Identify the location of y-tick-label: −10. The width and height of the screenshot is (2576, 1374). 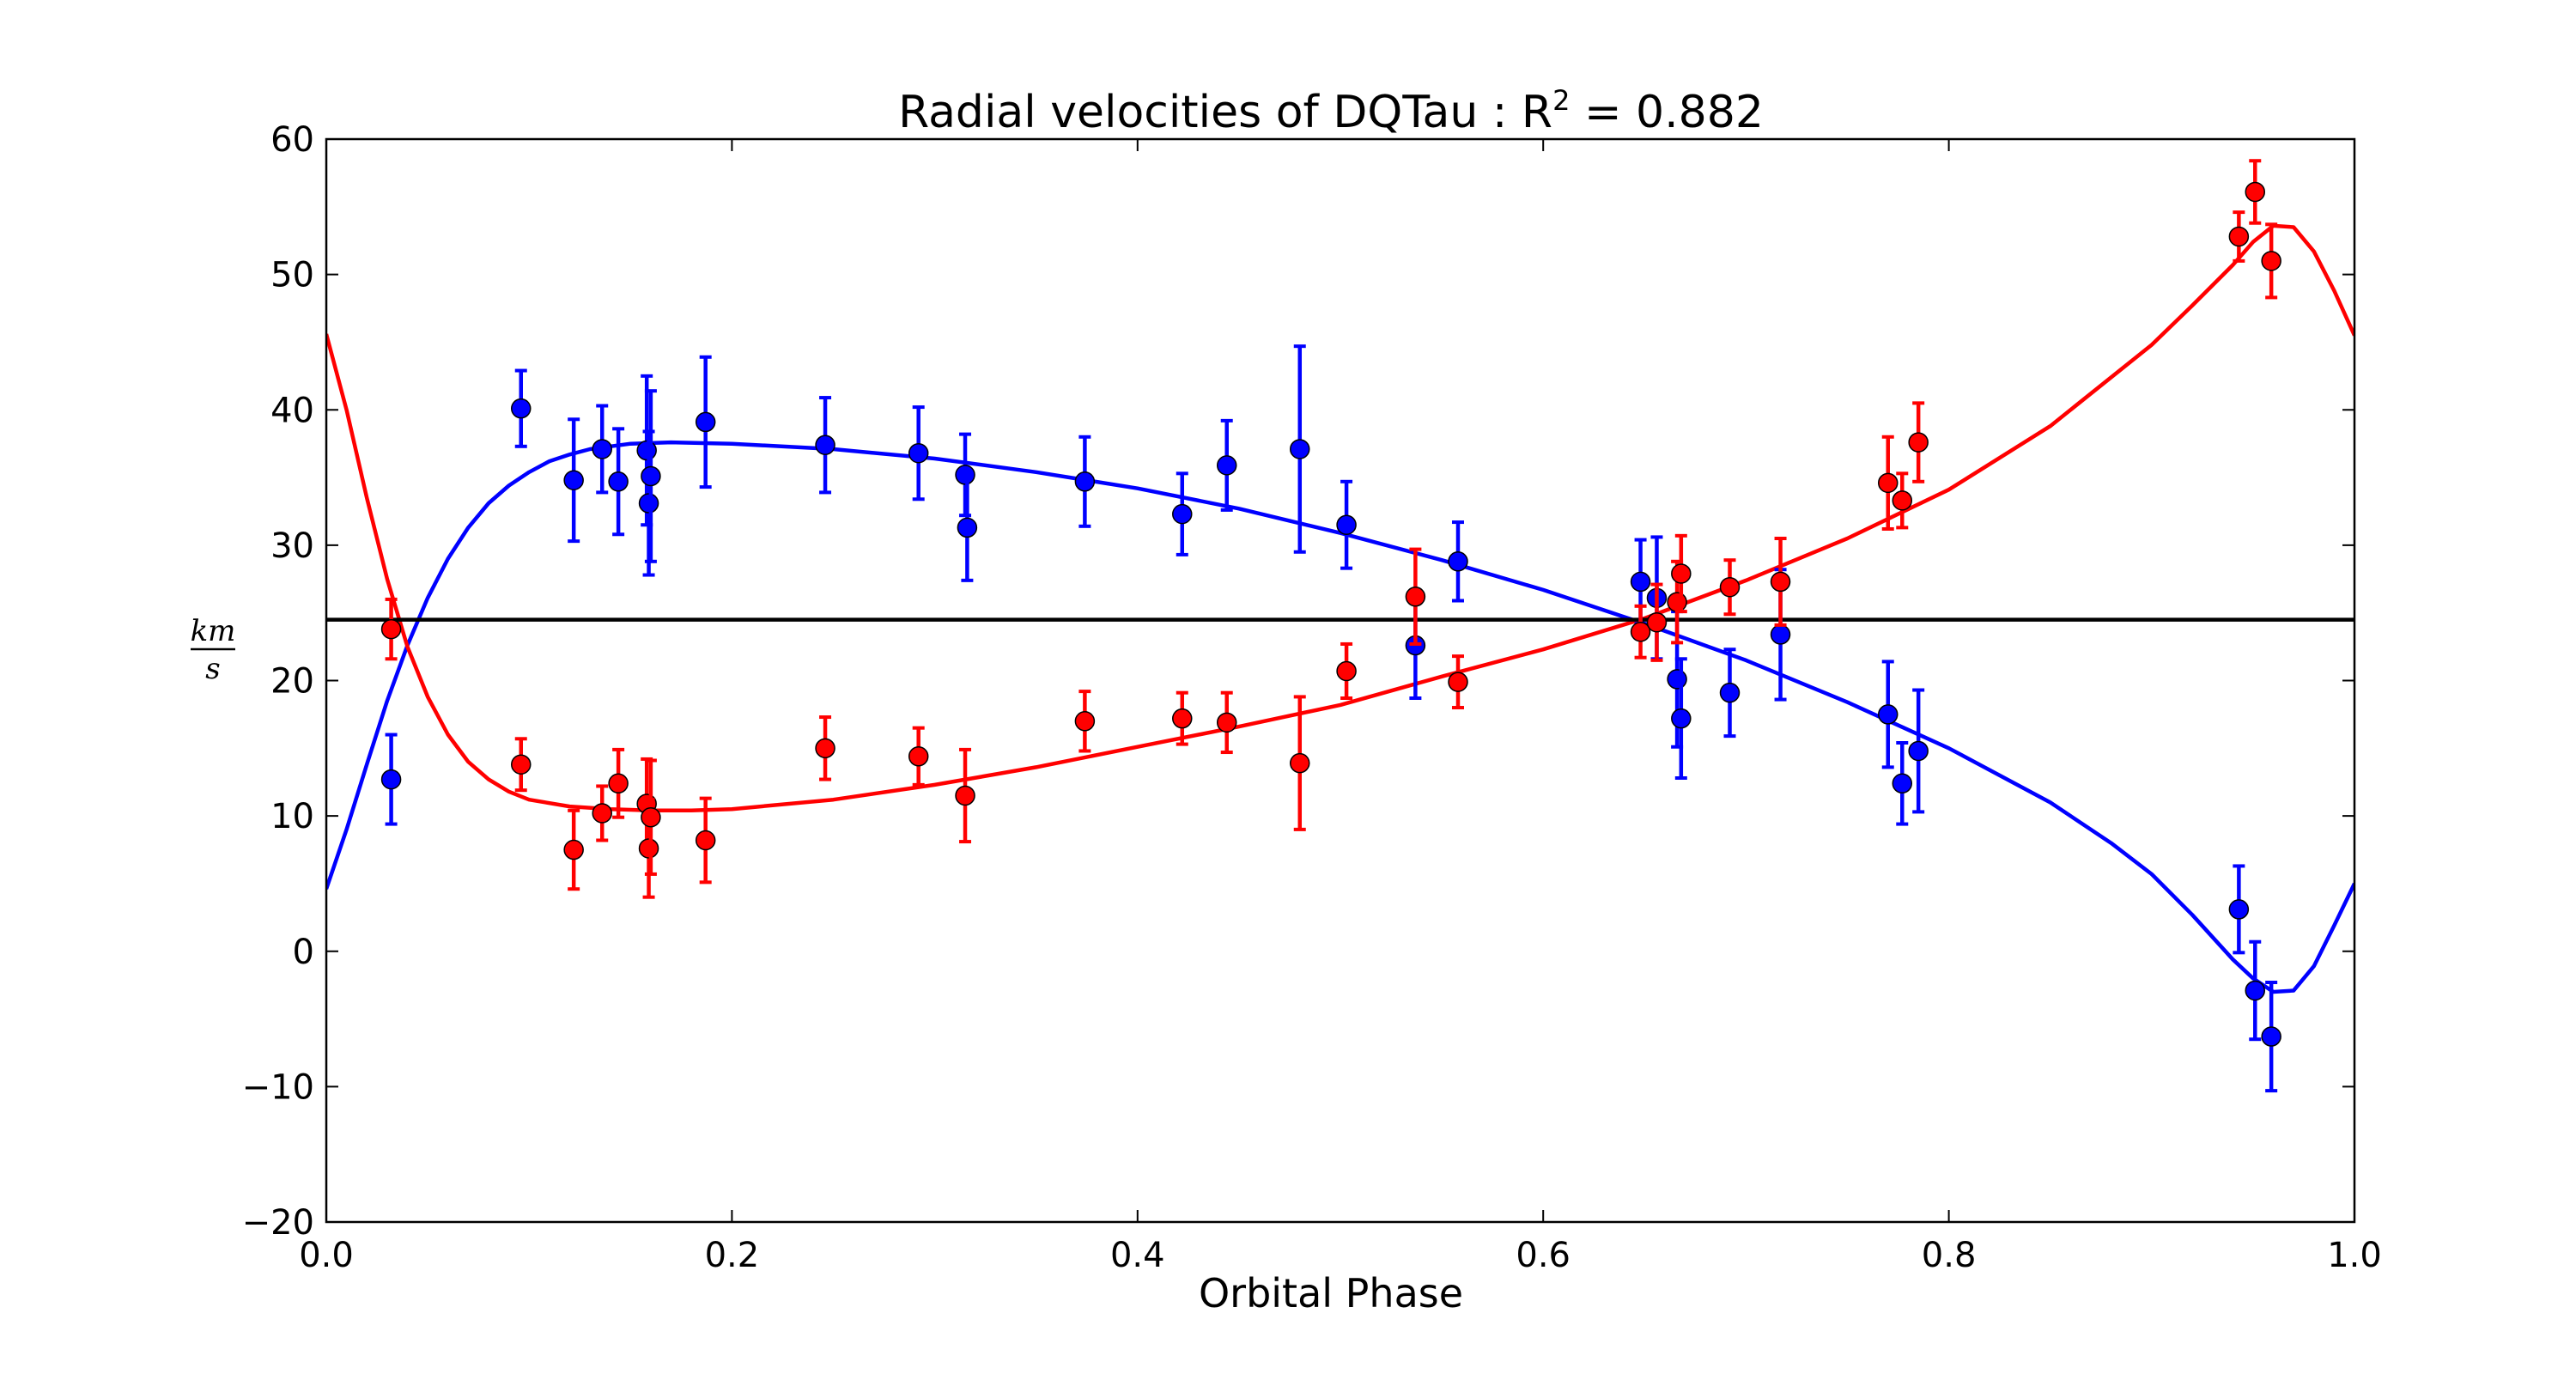
(278, 1087).